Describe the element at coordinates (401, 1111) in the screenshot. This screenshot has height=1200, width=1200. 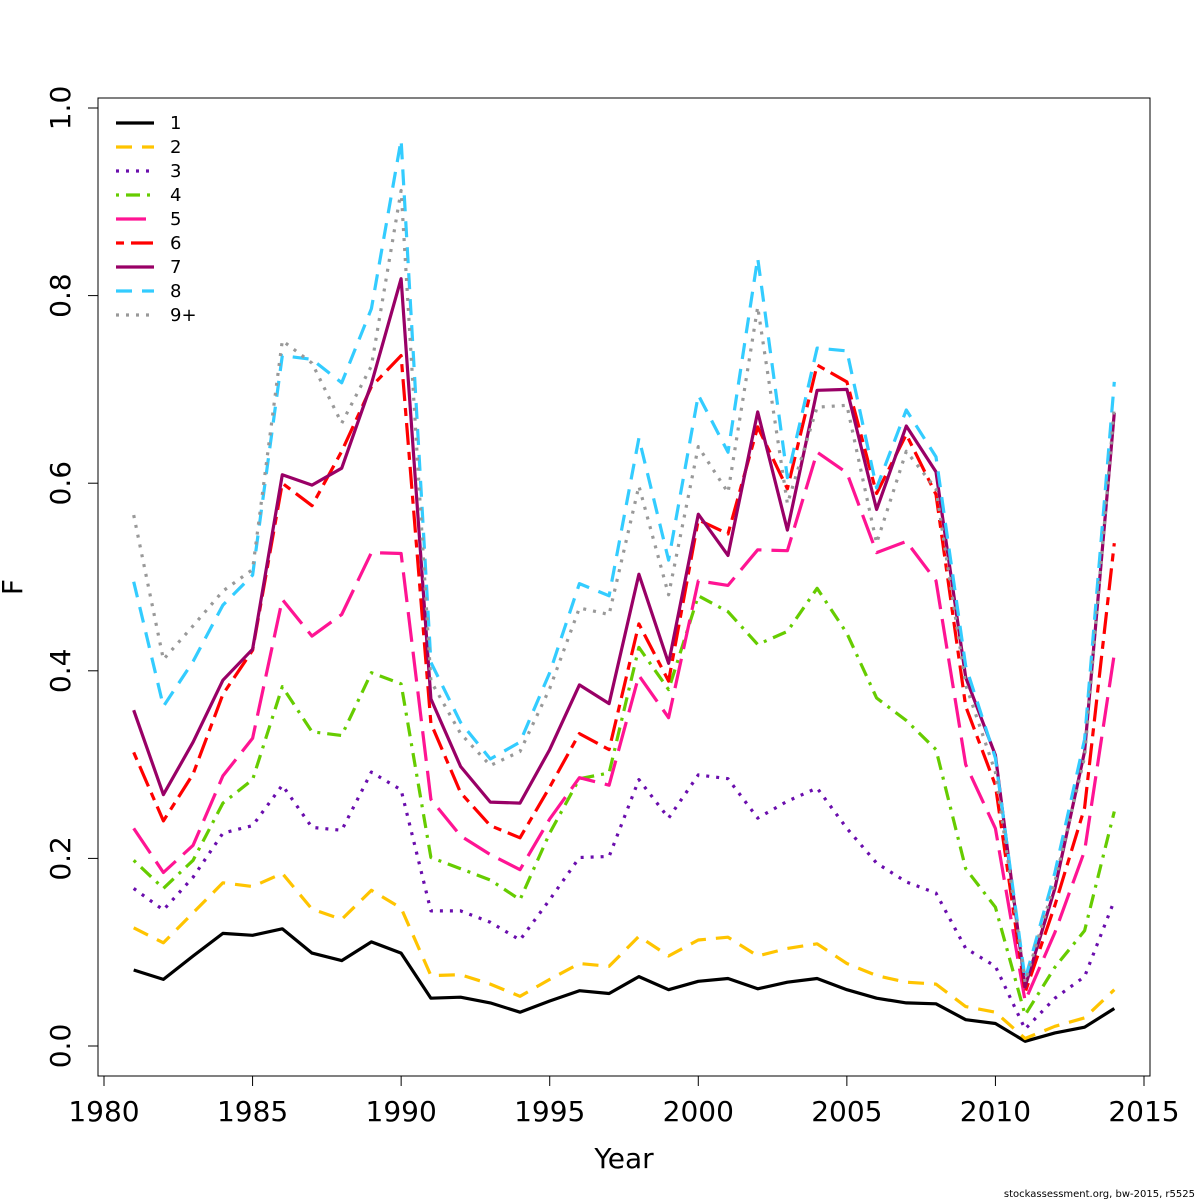
I see `x-tick-label: 1990` at that location.